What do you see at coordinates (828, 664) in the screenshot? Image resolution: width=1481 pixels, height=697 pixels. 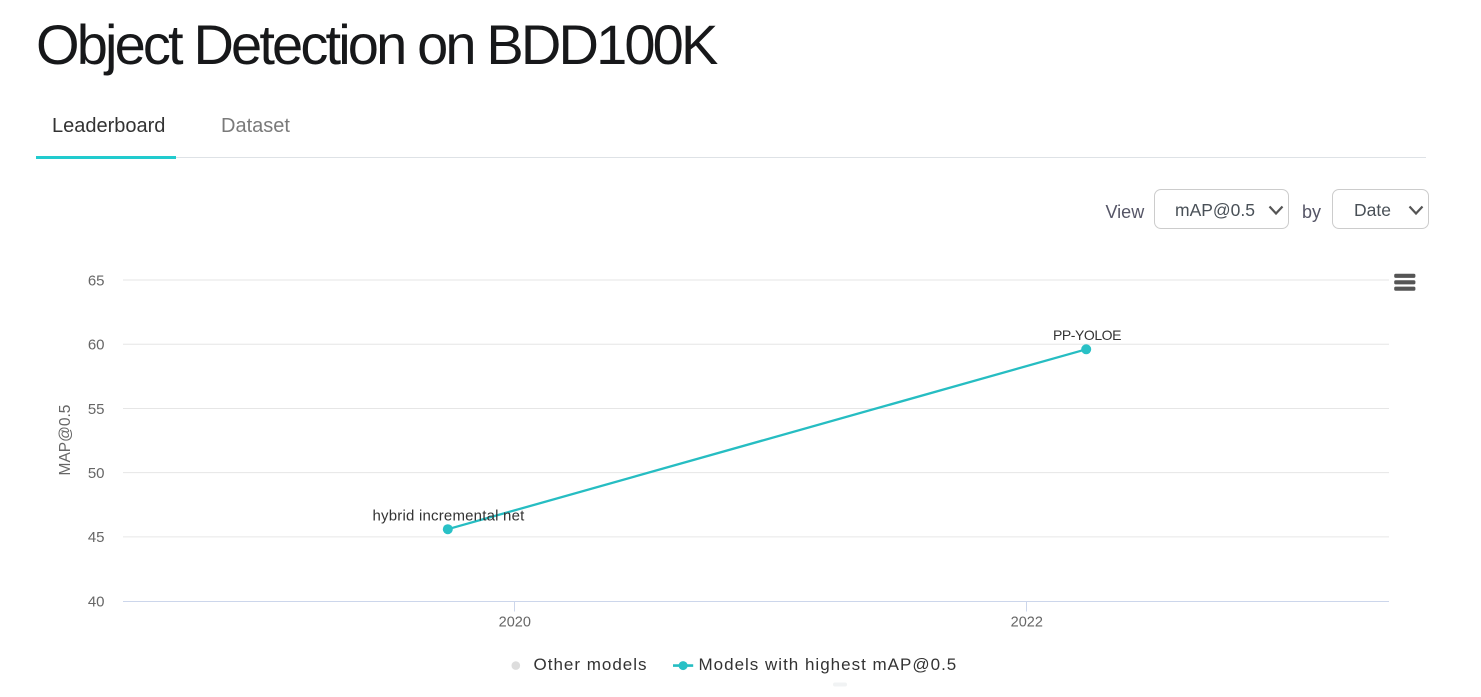 I see `svg-text: Models with highest mAP@0.5` at bounding box center [828, 664].